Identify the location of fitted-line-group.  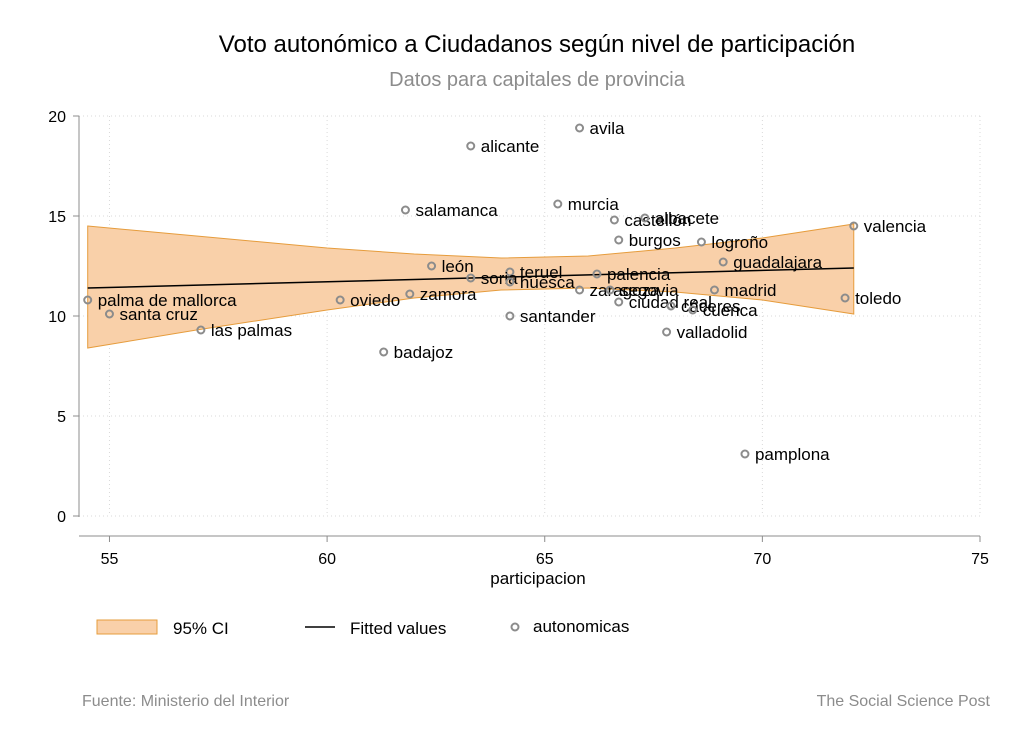
(470, 278).